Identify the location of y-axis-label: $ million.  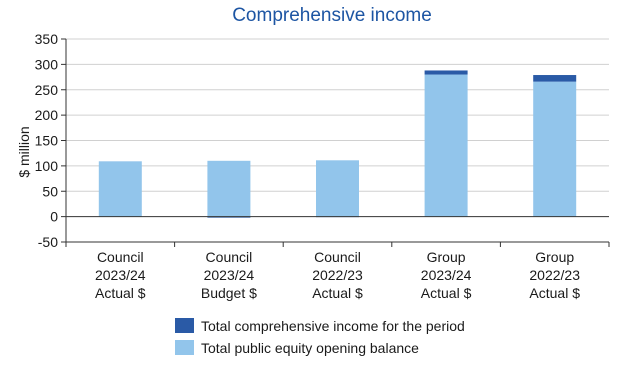
(24, 151).